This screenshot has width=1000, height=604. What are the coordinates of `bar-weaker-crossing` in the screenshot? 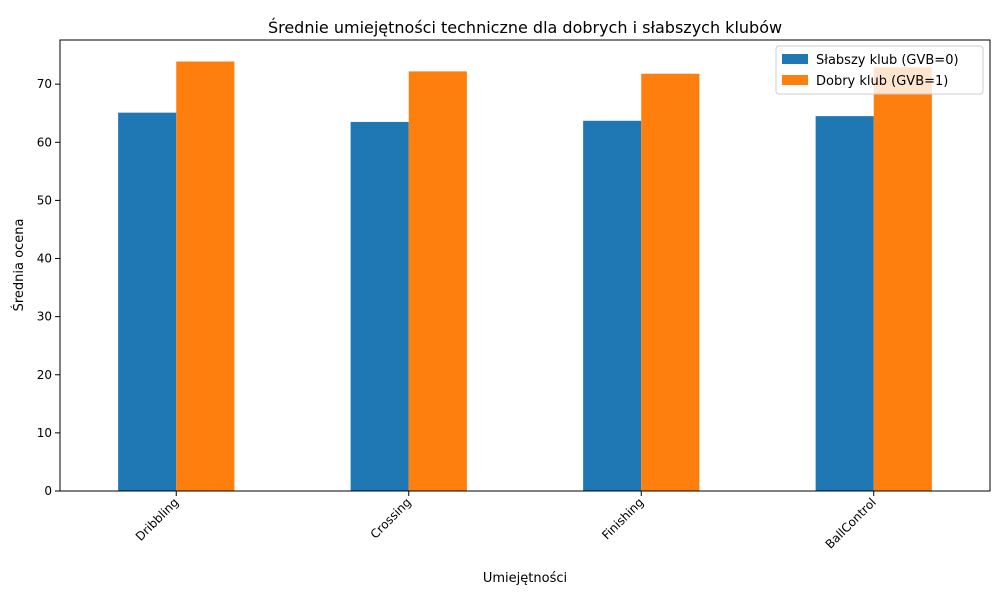 It's located at (379, 306).